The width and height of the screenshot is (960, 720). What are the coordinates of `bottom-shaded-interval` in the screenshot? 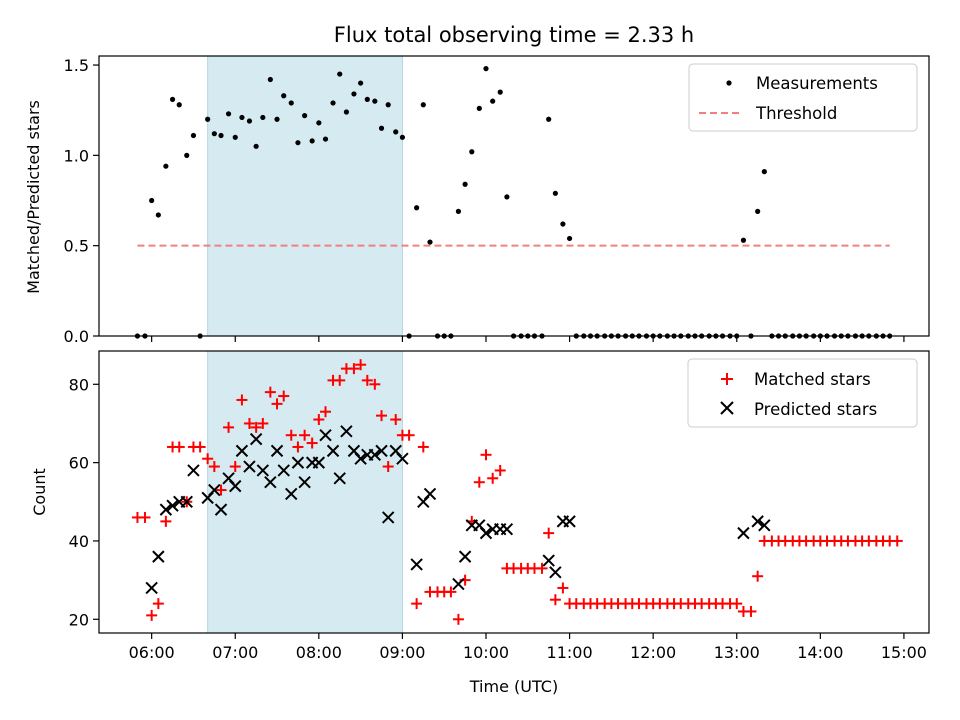 It's located at (305, 492).